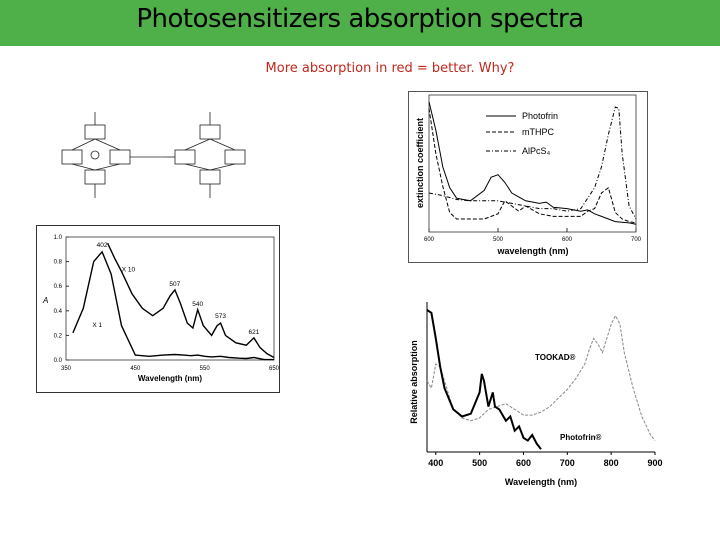  What do you see at coordinates (58, 361) in the screenshot?
I see `y-tick-label: 0.0` at bounding box center [58, 361].